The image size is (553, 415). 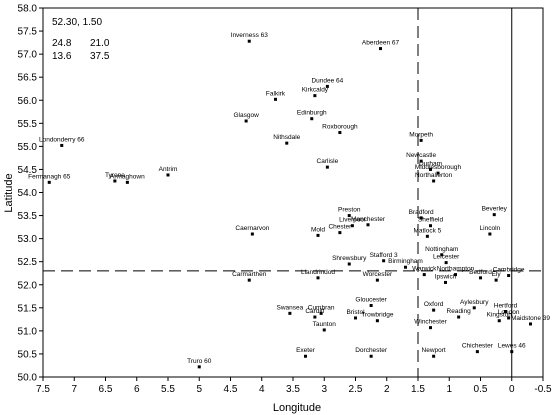 I want to click on point-label: Tyrone, so click(x=115, y=175).